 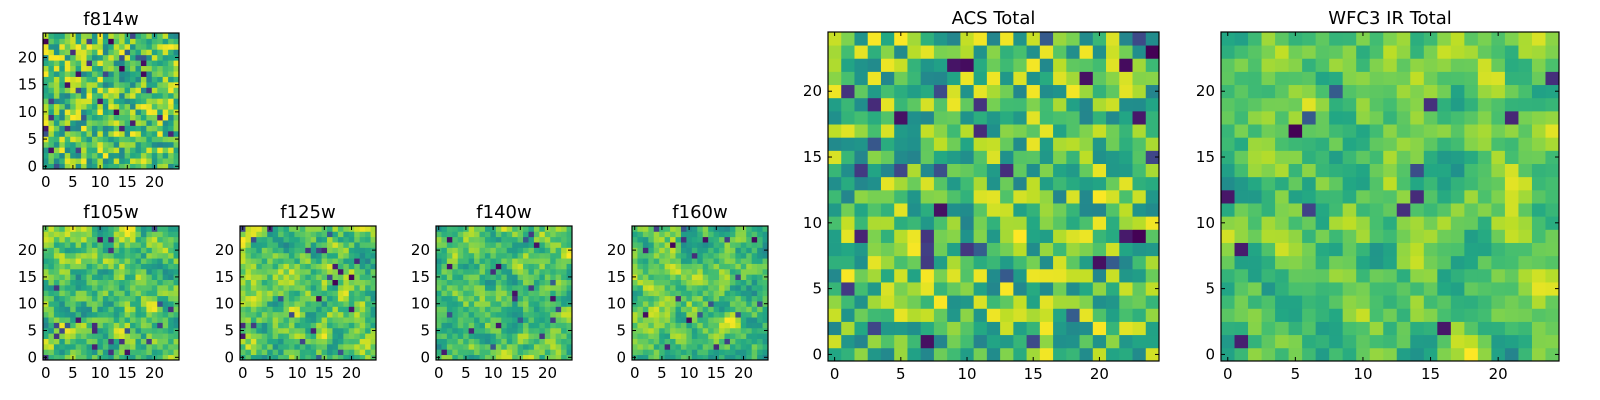 I want to click on y-tick-label: 10, so click(x=224, y=304).